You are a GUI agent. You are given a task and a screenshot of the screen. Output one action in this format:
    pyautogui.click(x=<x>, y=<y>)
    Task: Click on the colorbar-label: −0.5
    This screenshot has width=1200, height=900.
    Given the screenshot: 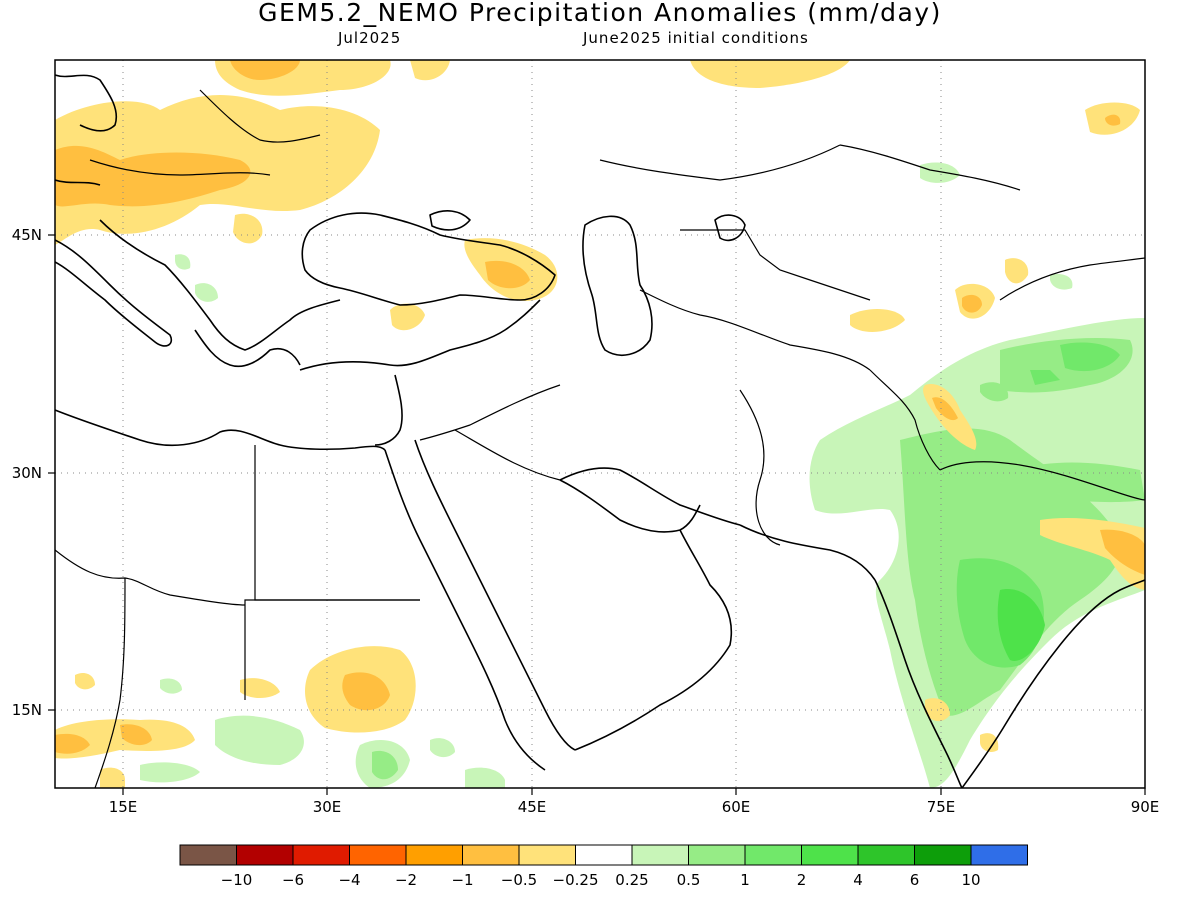 What is the action you would take?
    pyautogui.click(x=519, y=880)
    